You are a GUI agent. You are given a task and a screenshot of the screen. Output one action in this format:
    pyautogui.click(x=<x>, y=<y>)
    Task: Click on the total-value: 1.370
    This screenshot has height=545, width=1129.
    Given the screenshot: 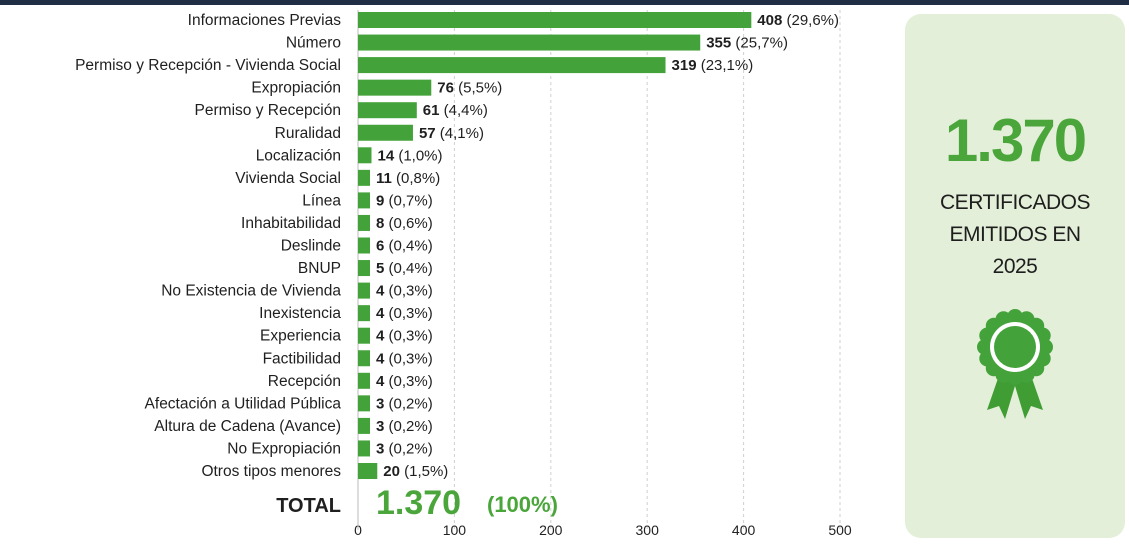 What is the action you would take?
    pyautogui.click(x=418, y=503)
    